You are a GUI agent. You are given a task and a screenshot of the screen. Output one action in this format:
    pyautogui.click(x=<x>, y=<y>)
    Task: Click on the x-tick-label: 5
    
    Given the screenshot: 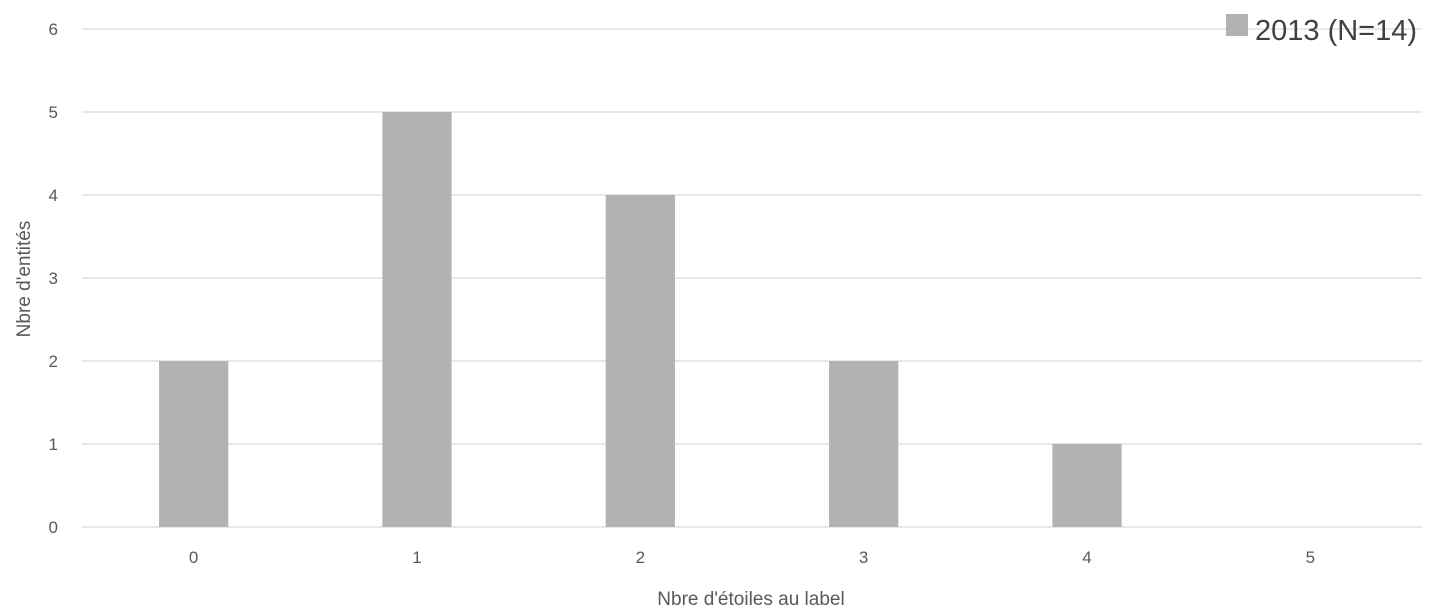 What is the action you would take?
    pyautogui.click(x=1310, y=557)
    